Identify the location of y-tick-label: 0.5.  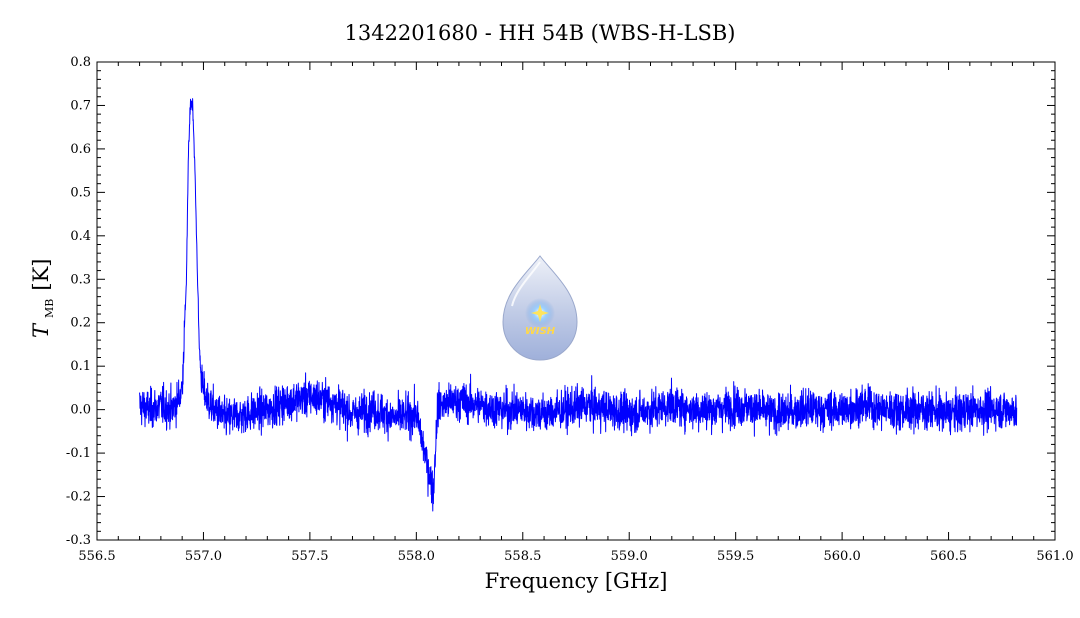
(80, 192).